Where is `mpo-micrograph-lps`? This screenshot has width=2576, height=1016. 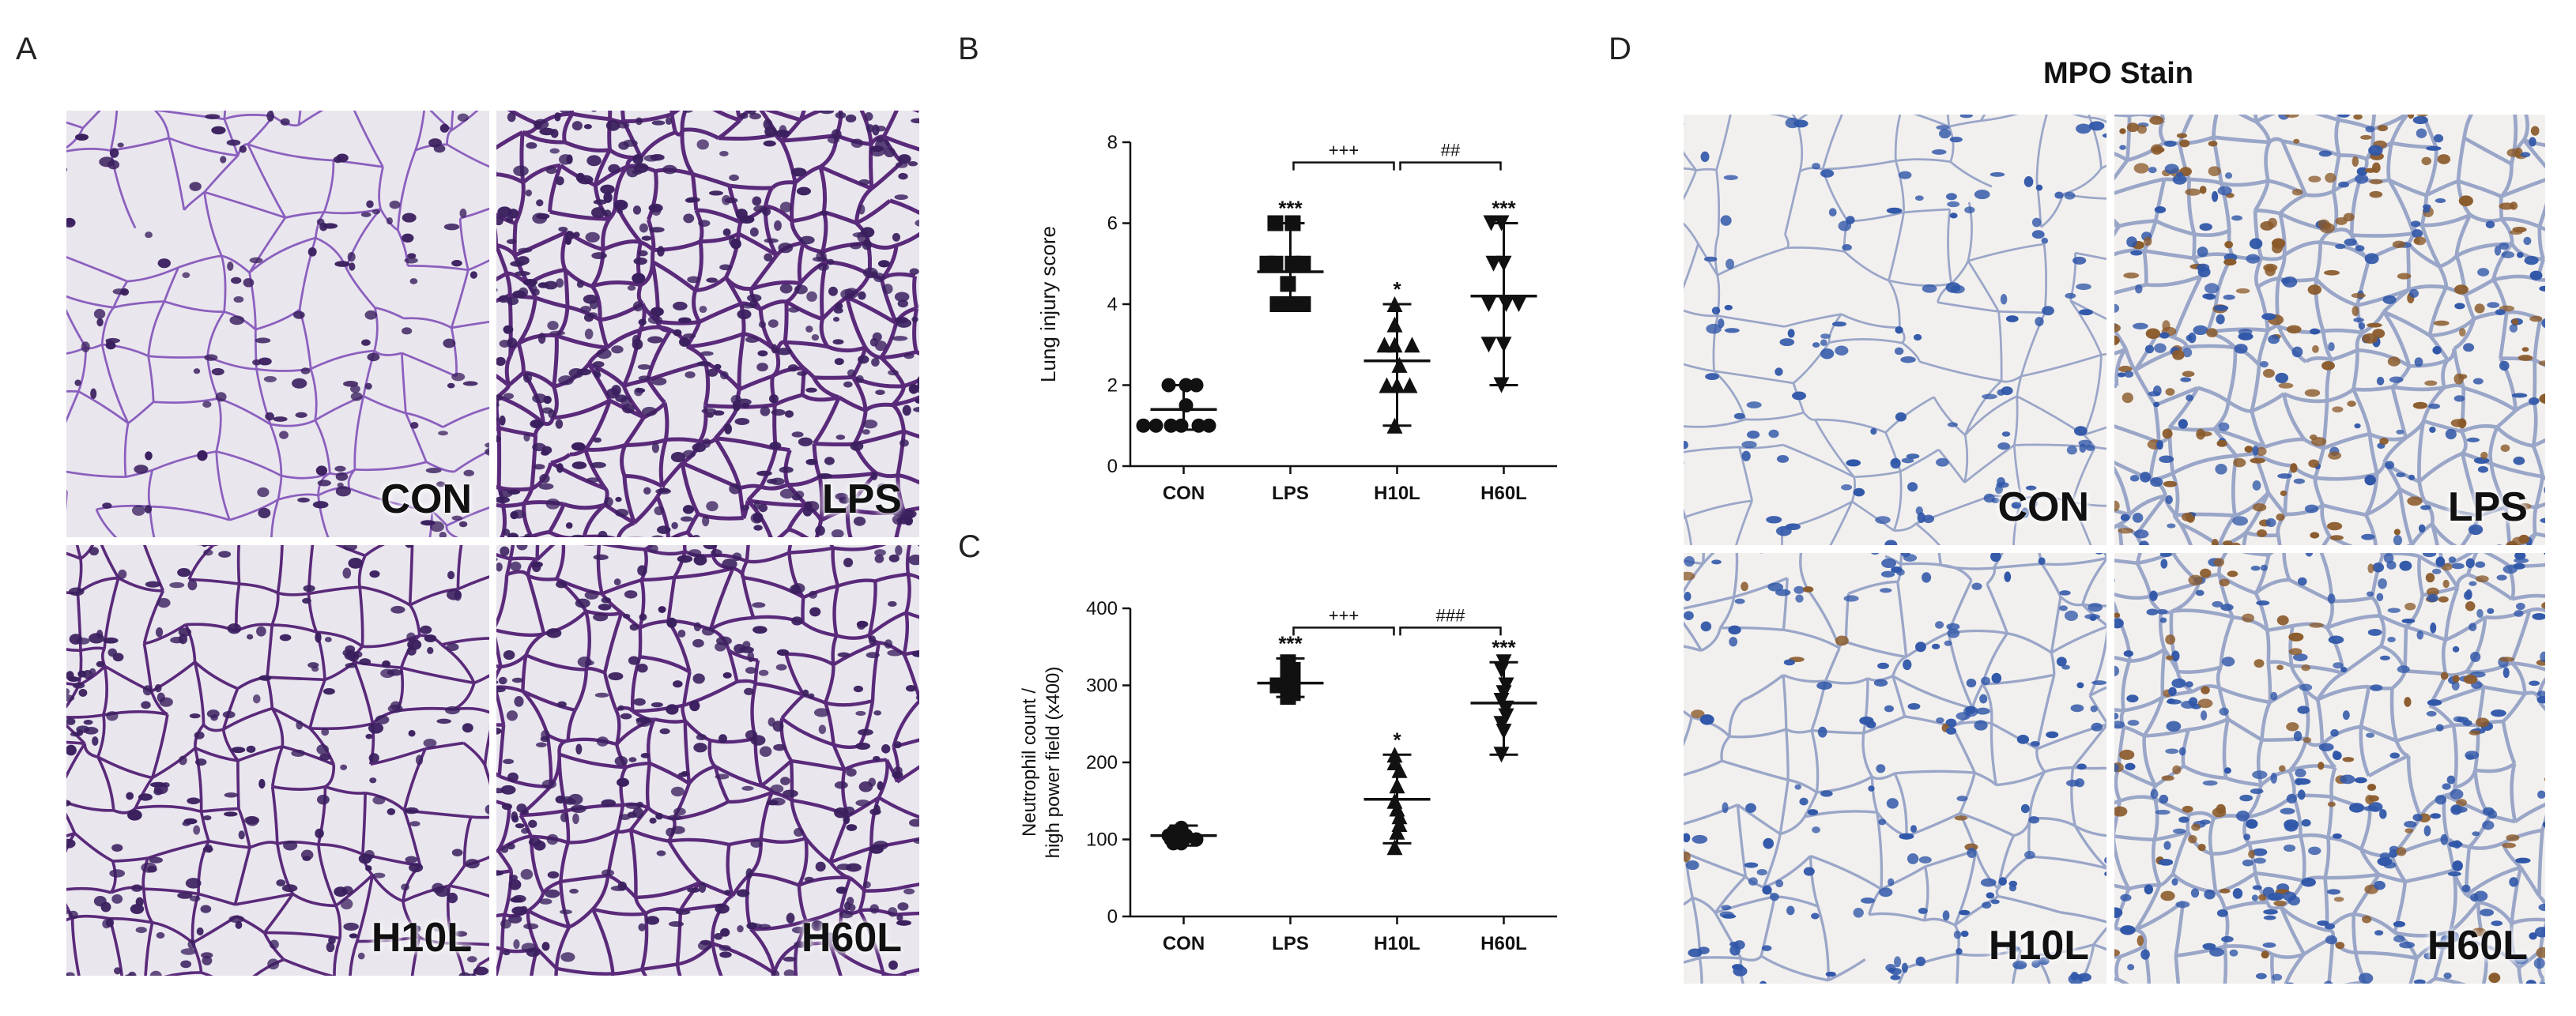
mpo-micrograph-lps is located at coordinates (2329, 330).